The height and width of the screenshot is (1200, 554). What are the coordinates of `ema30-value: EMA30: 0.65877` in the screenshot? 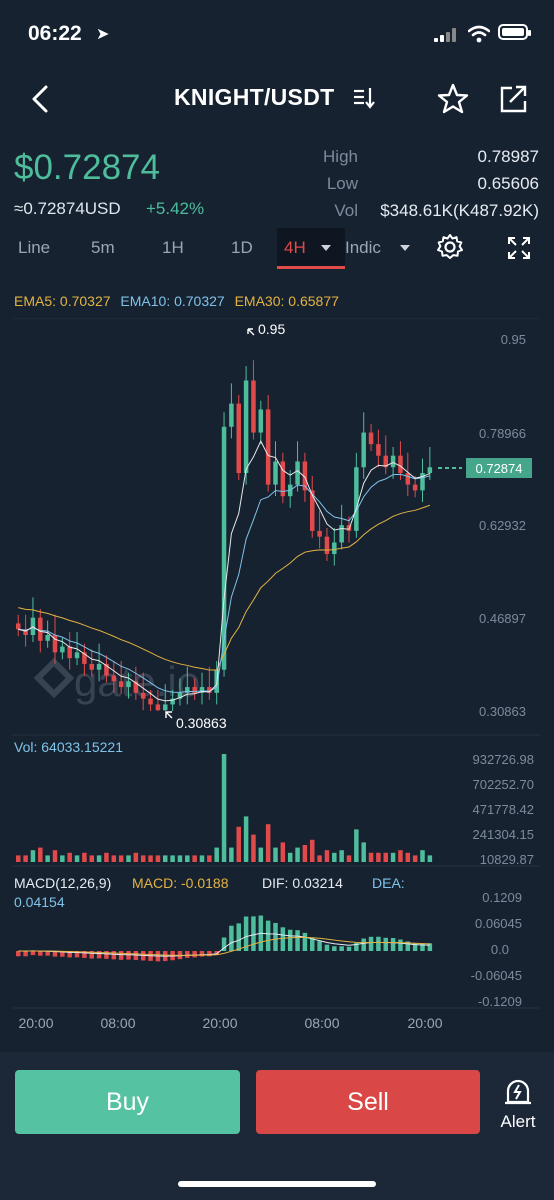 It's located at (286, 301).